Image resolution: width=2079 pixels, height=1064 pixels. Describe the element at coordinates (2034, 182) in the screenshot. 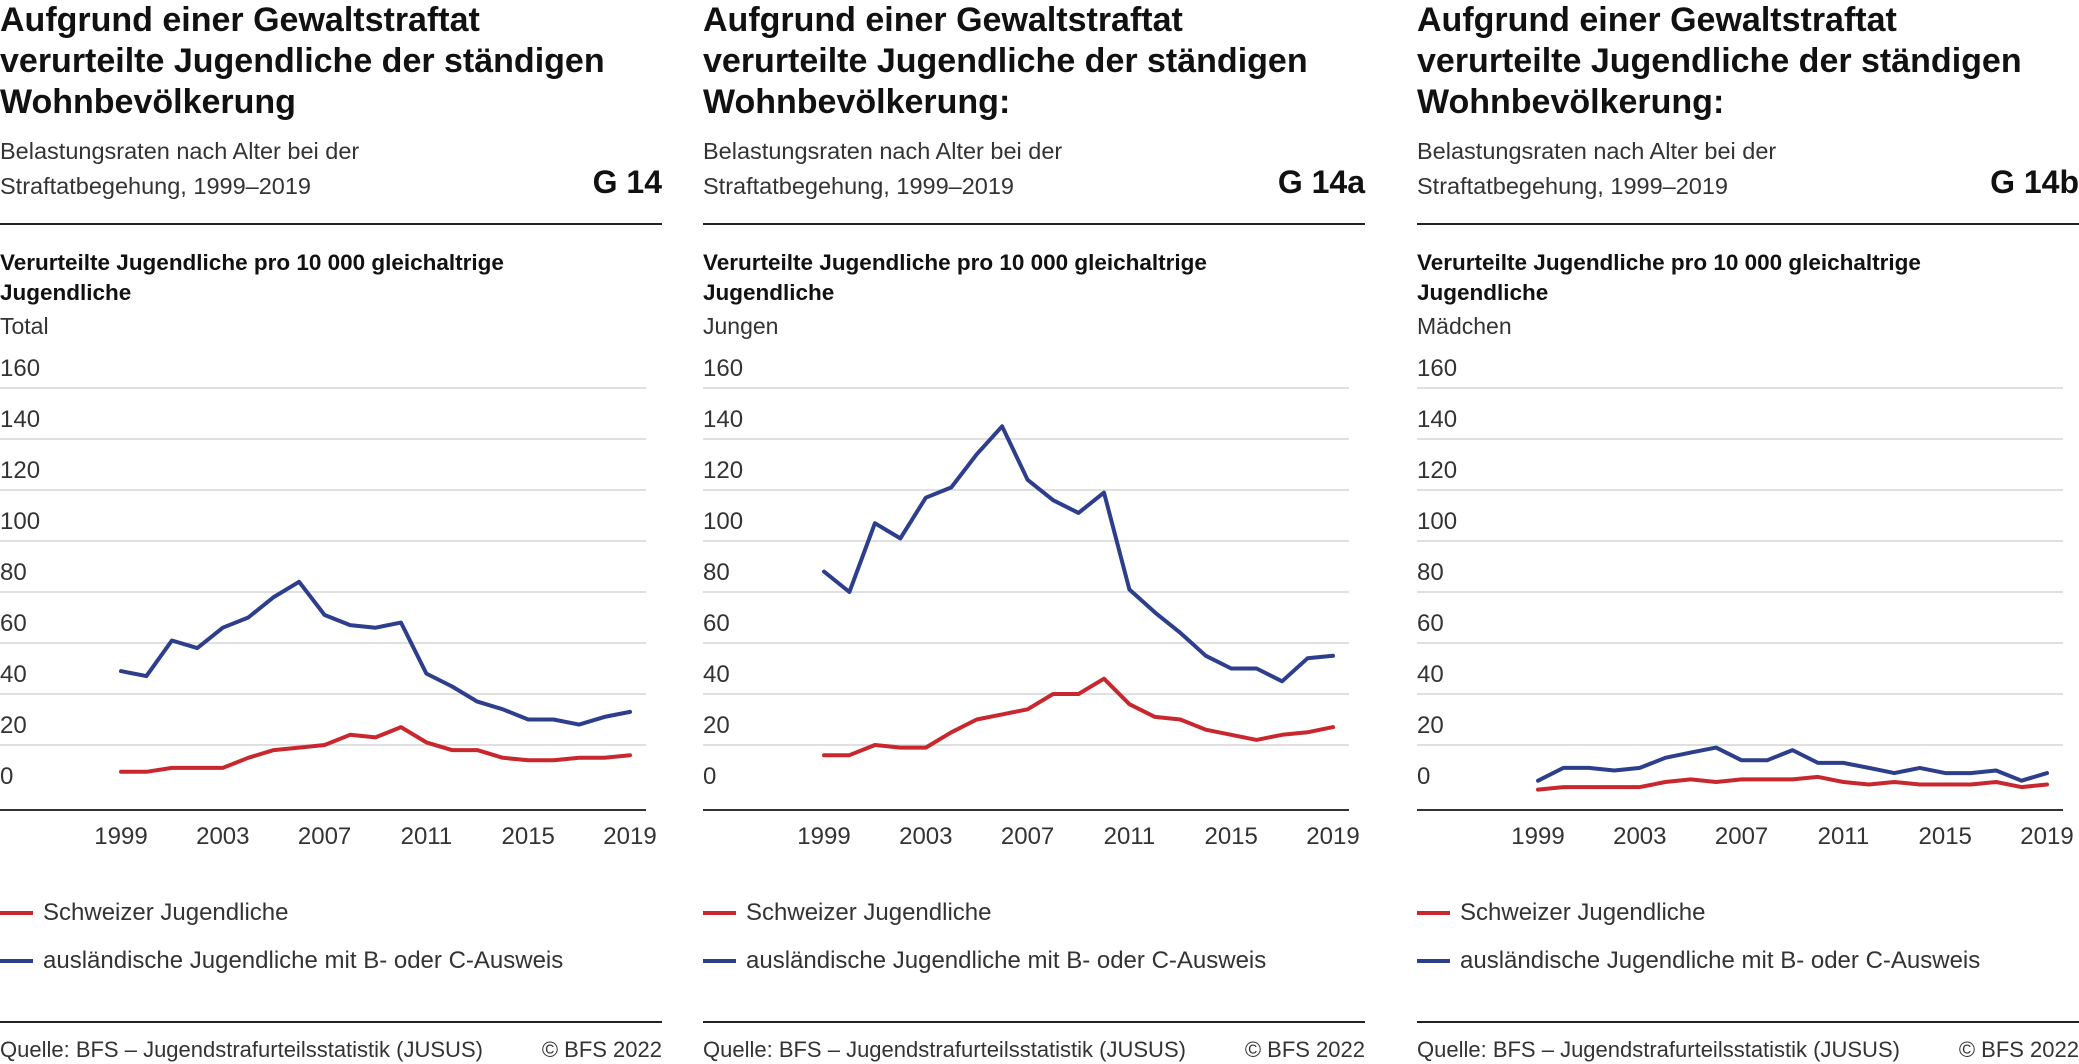

I see `chart-code: G 14b` at that location.